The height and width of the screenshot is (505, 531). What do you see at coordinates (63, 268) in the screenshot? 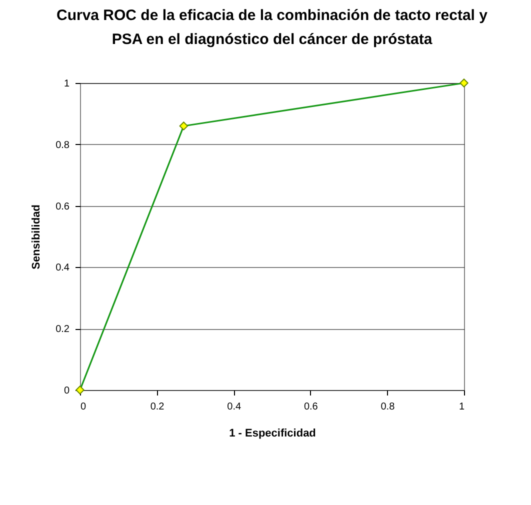
I see `y-tick-label: 0.4` at bounding box center [63, 268].